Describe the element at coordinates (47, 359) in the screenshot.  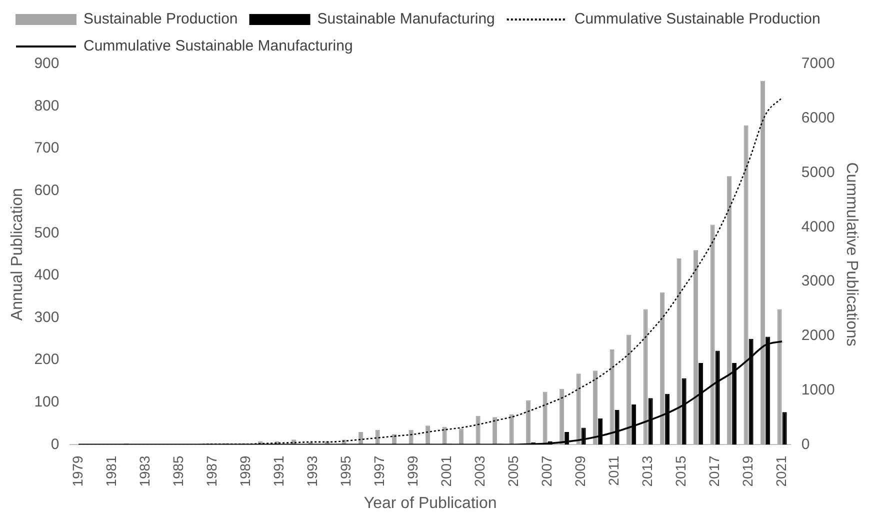
I see `y-tick-label: 200` at that location.